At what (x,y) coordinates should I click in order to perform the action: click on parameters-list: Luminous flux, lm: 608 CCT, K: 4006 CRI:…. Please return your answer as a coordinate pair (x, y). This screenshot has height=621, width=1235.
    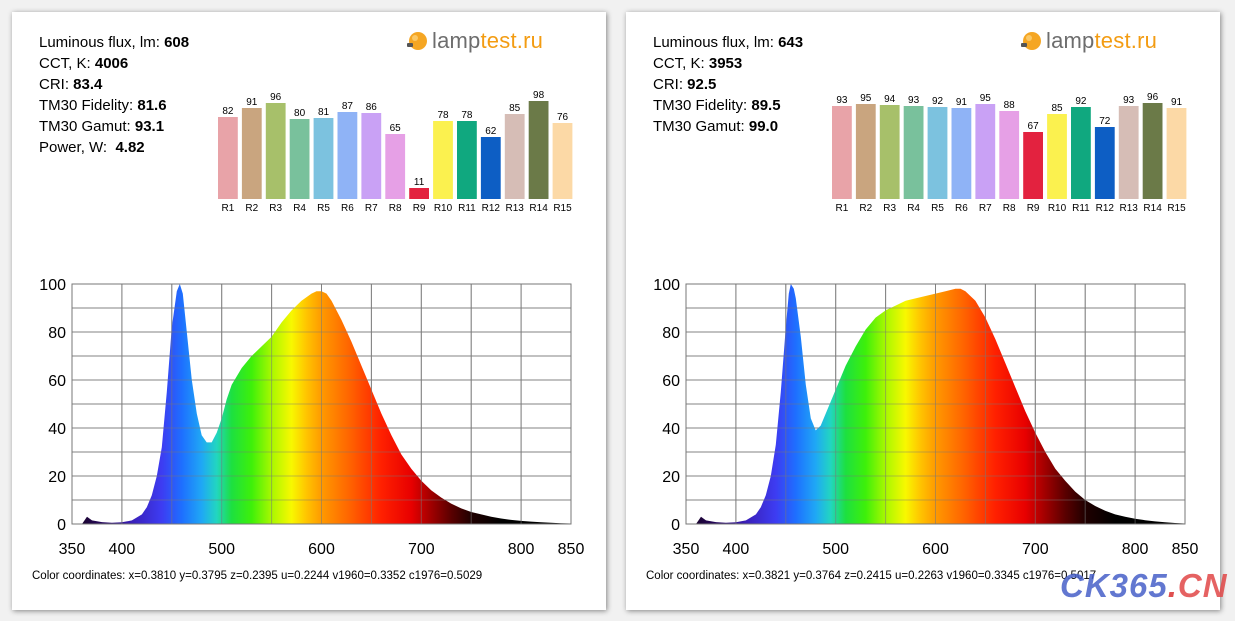
    Looking at the image, I should click on (114, 95).